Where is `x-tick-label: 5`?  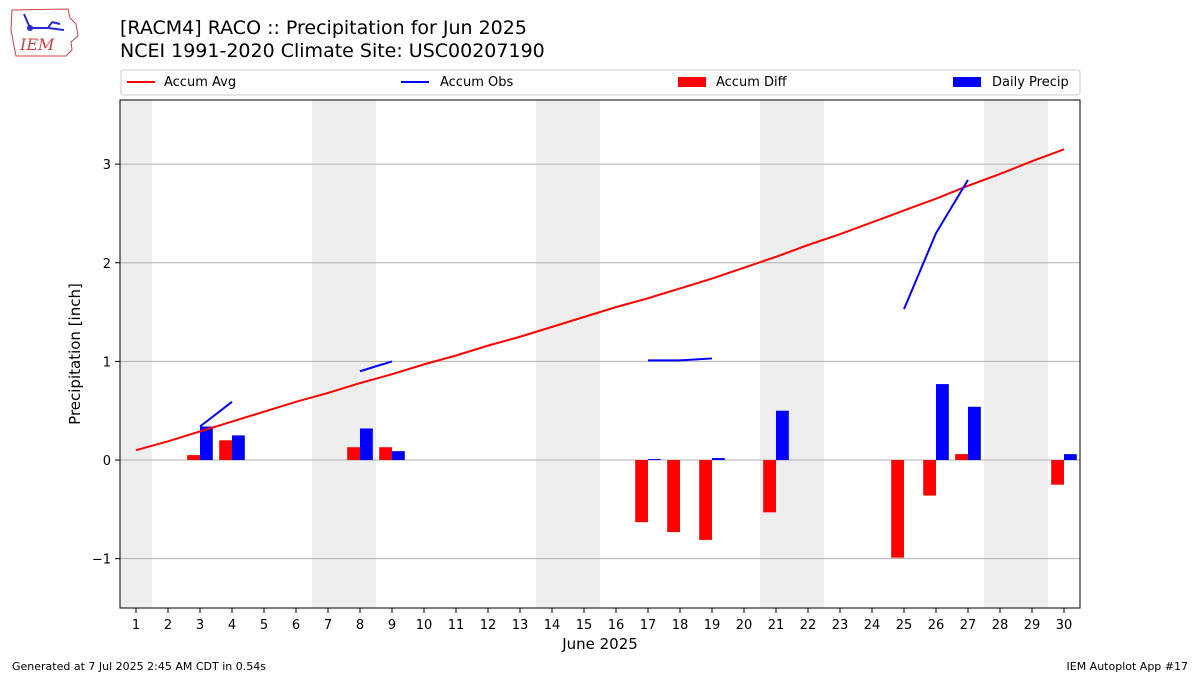
x-tick-label: 5 is located at coordinates (264, 625).